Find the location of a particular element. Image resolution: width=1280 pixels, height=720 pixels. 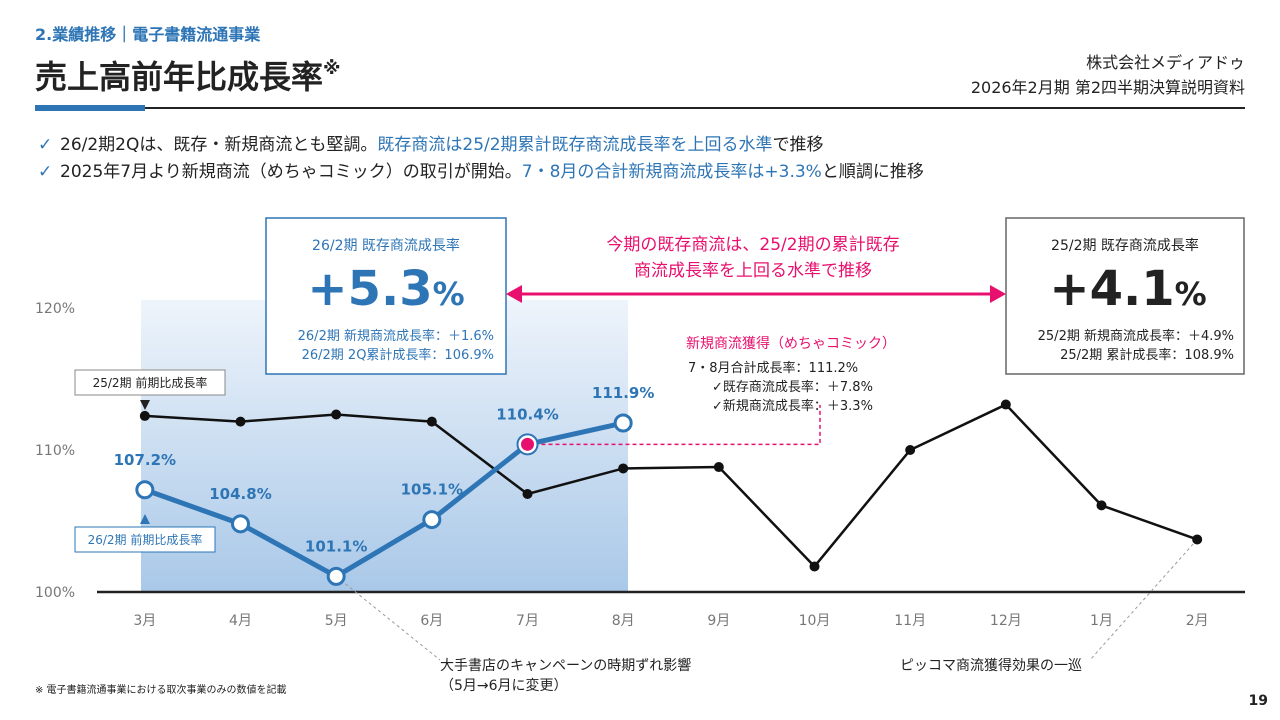

title-text: 売上高前年比成長率 is located at coordinates (179, 77).